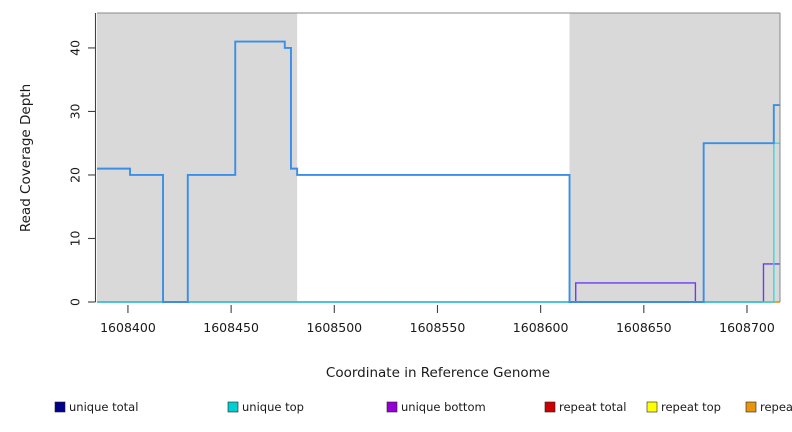 Image resolution: width=792 pixels, height=432 pixels. I want to click on legend-label-unique-top: unique top, so click(273, 407).